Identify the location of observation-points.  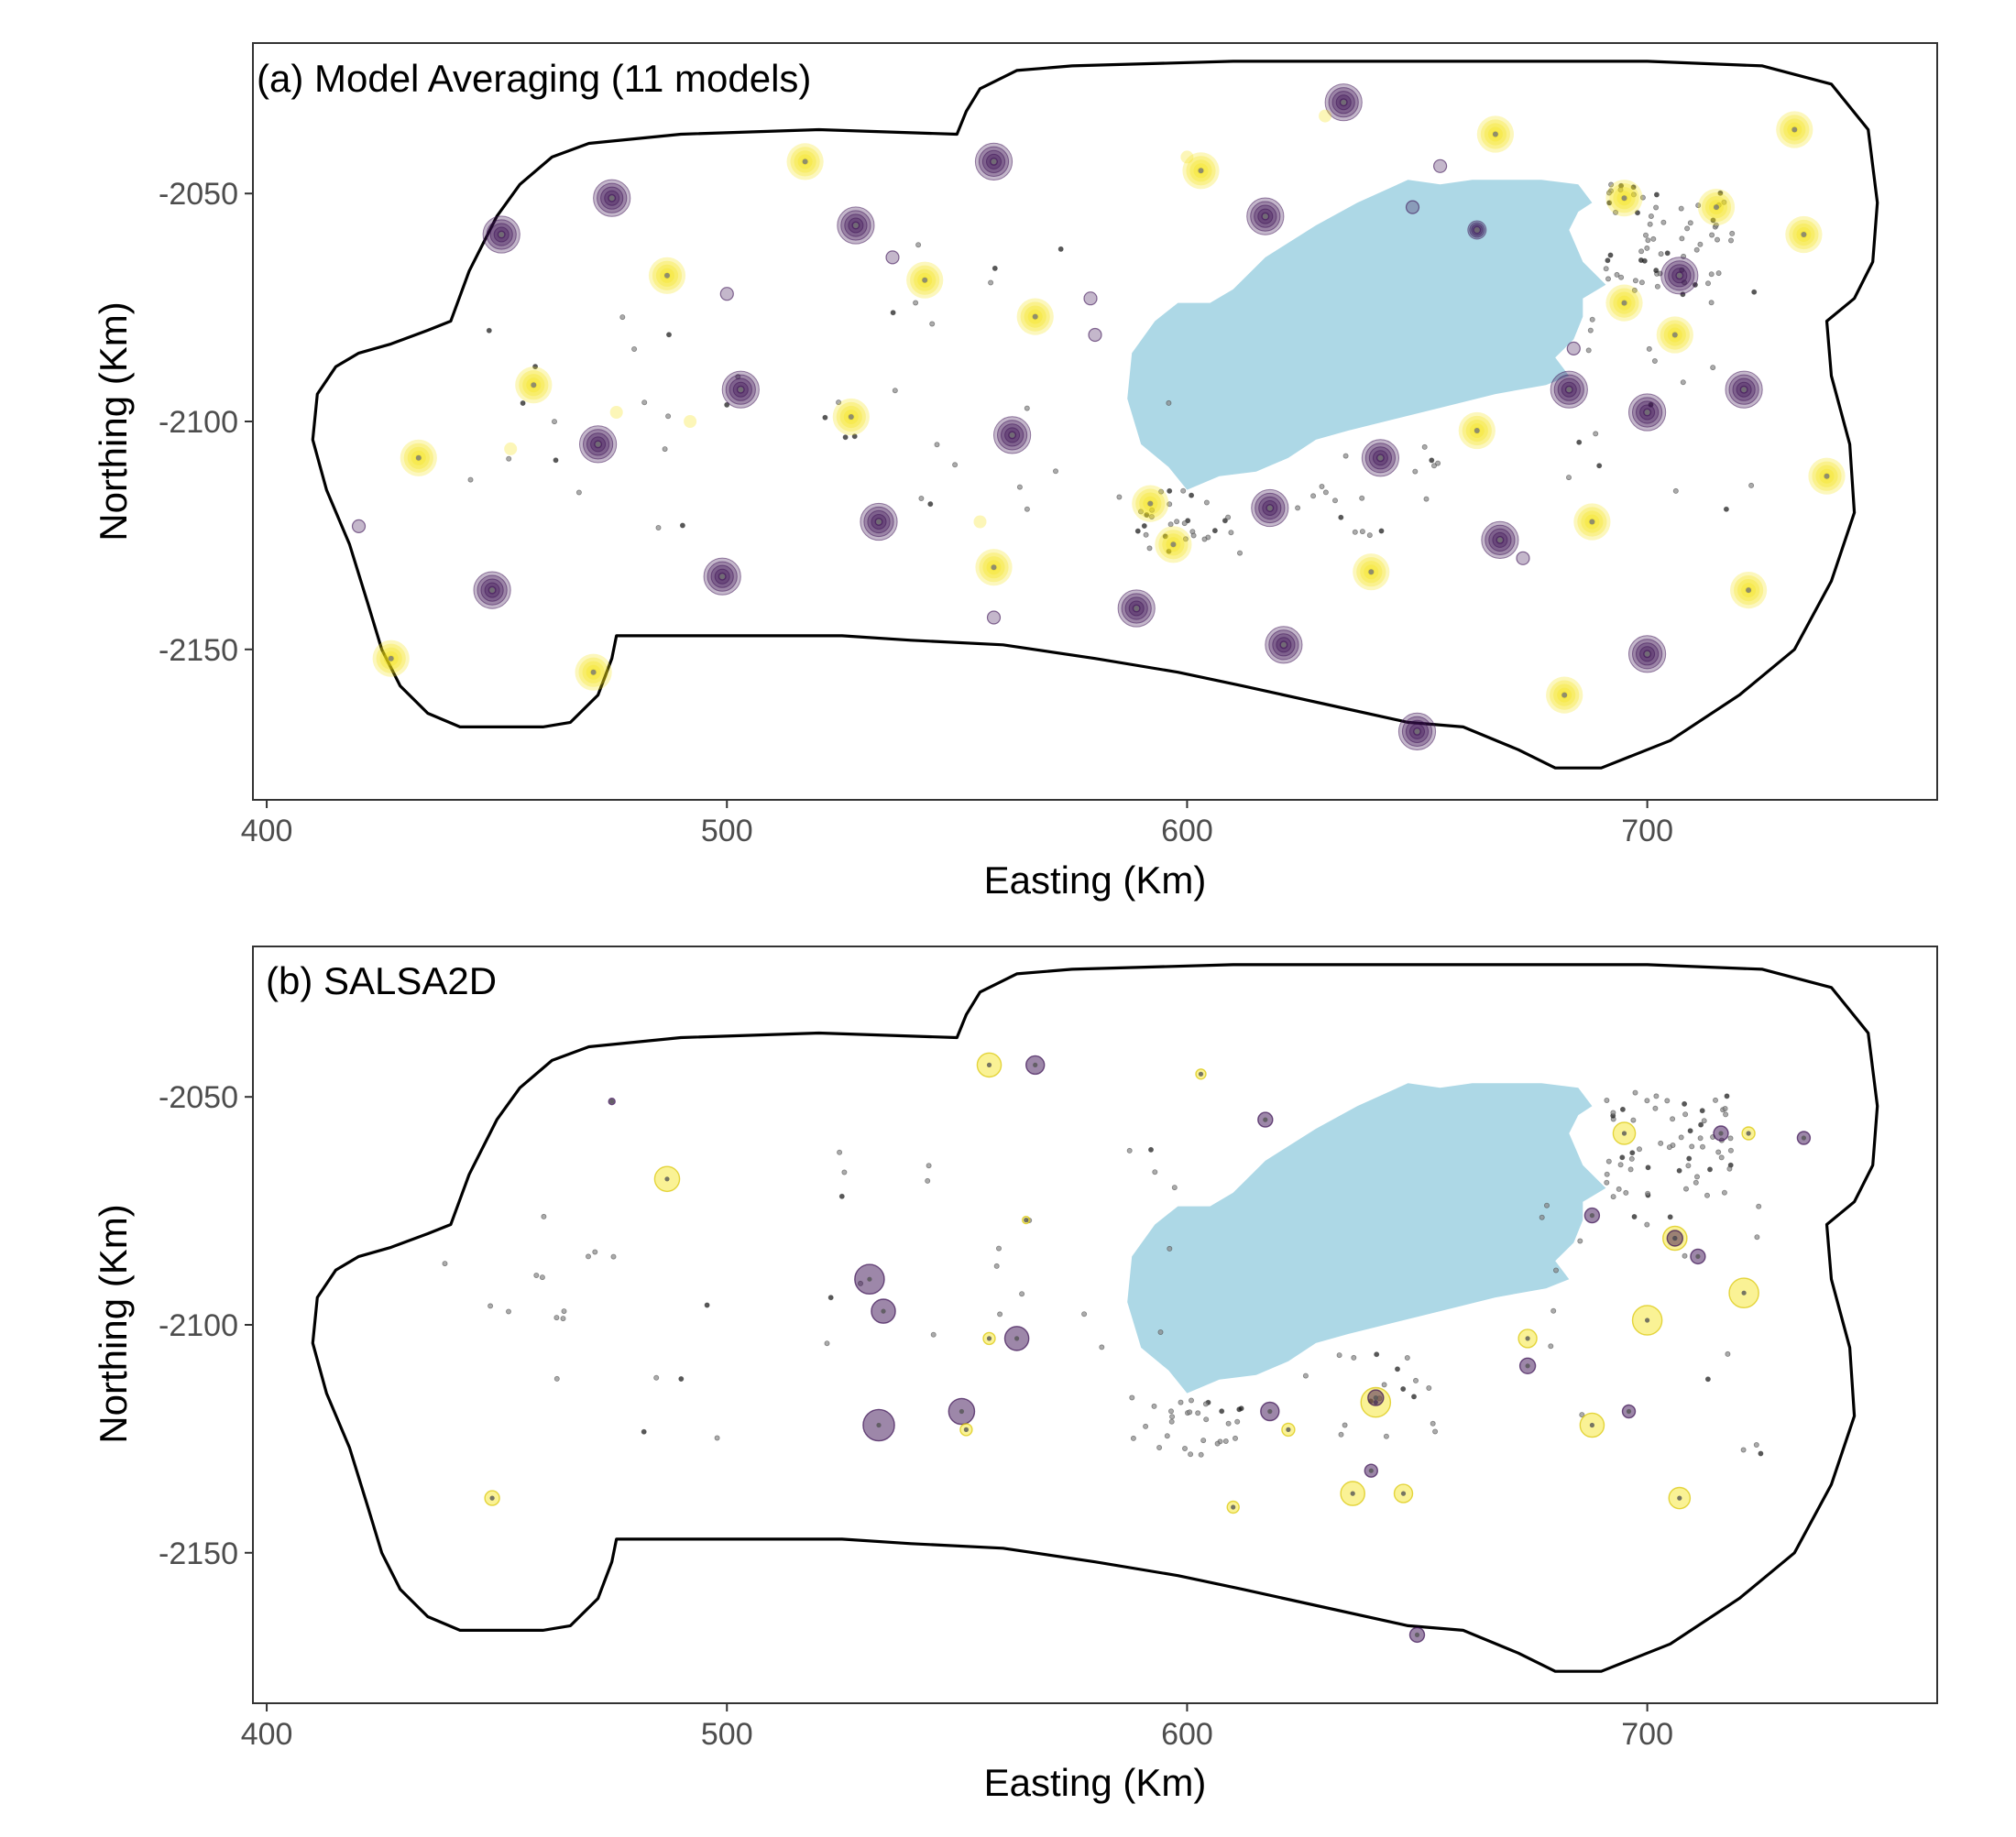
(1112, 368).